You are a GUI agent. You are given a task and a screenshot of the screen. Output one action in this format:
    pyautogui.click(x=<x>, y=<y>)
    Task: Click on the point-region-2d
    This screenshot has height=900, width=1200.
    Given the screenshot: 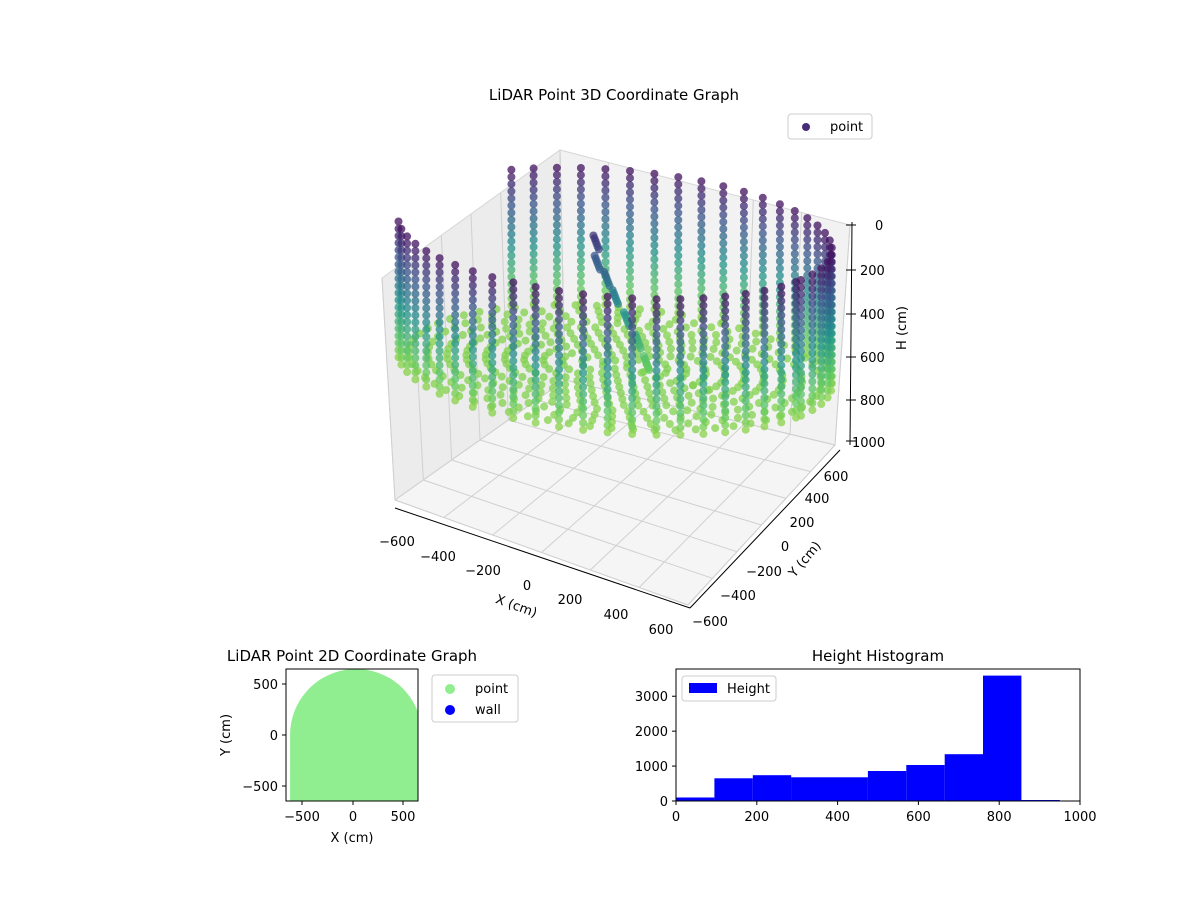 What is the action you would take?
    pyautogui.click(x=354, y=735)
    